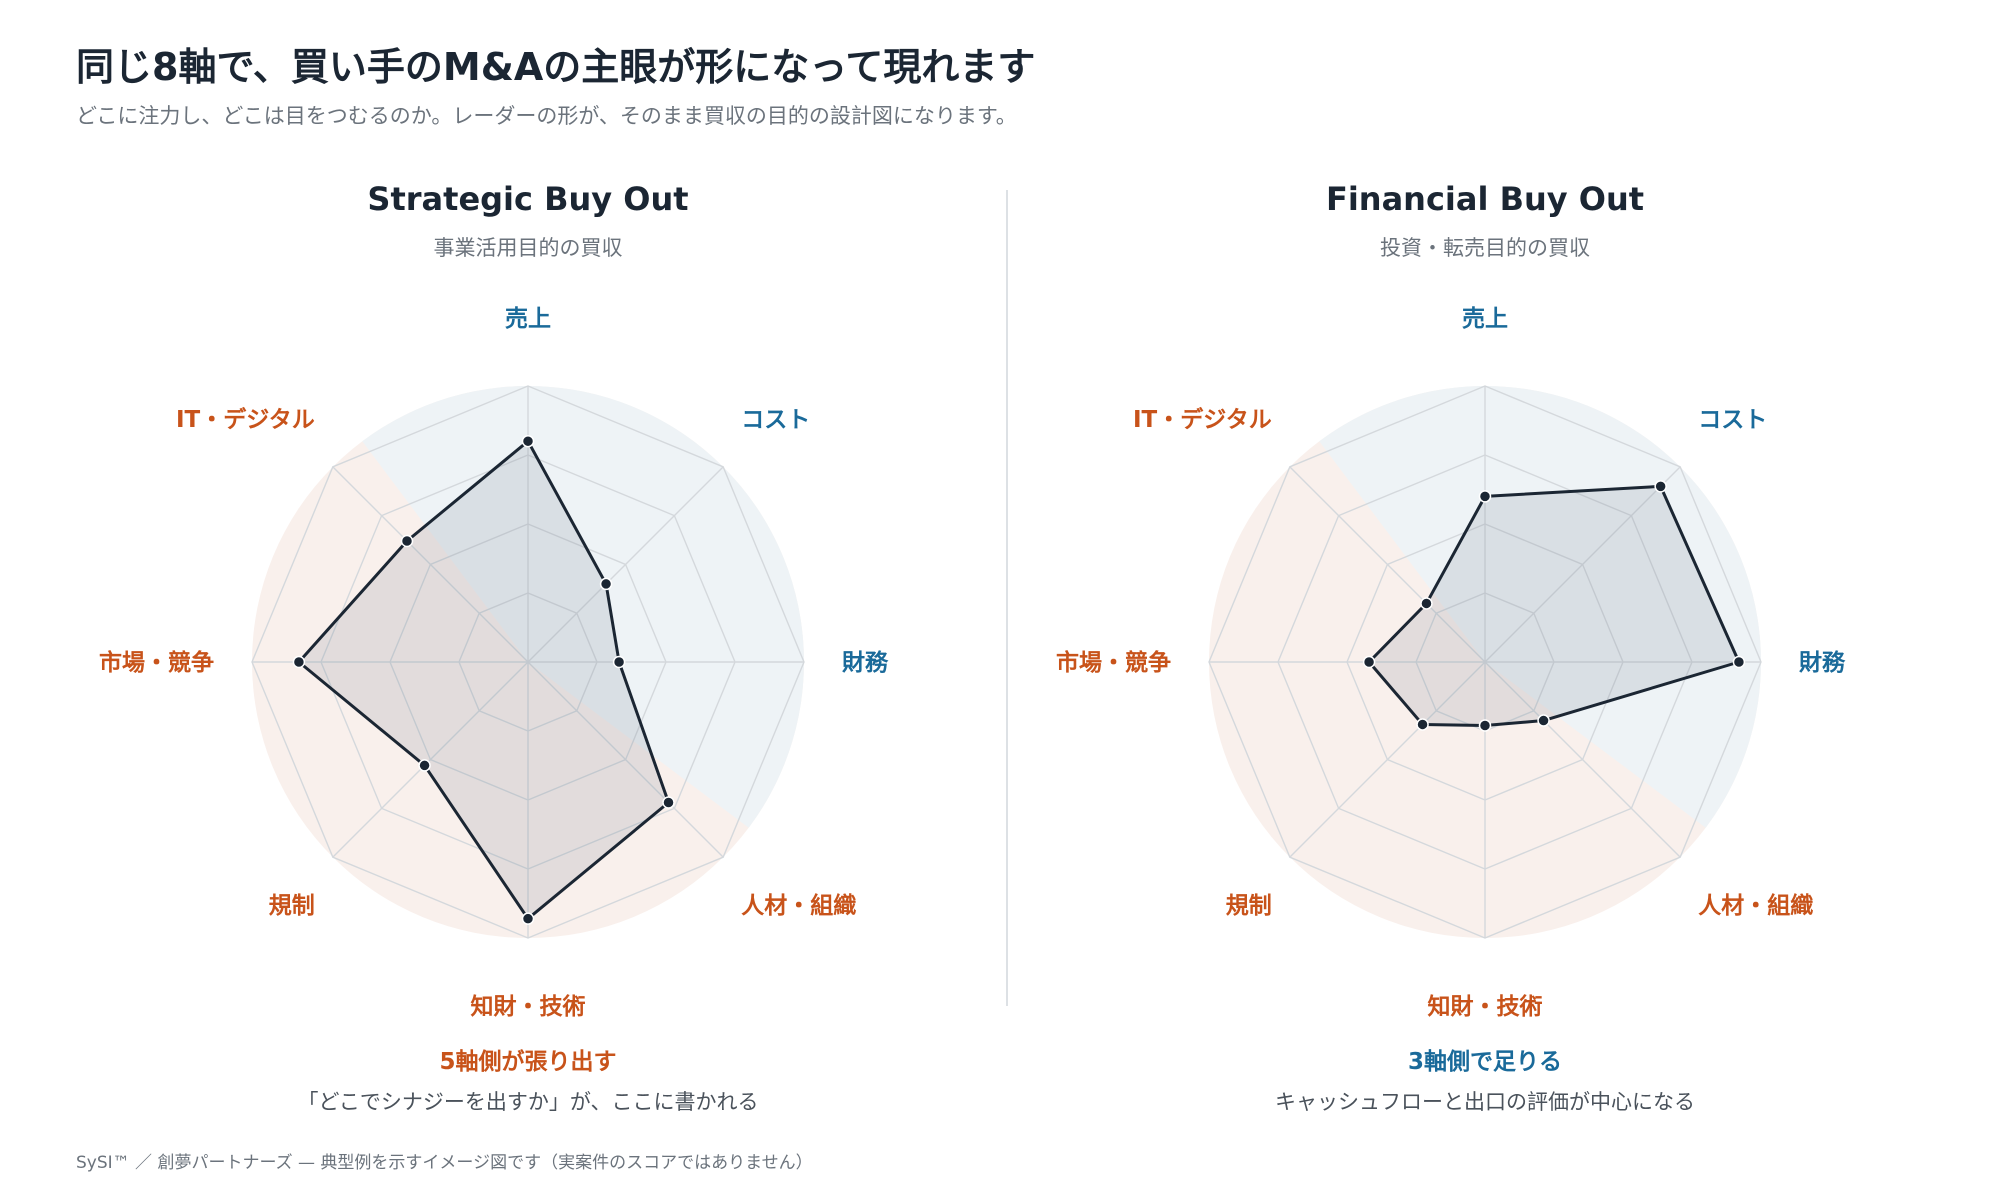 The image size is (2000, 1188). What do you see at coordinates (1007, 598) in the screenshot?
I see `panel-divider` at bounding box center [1007, 598].